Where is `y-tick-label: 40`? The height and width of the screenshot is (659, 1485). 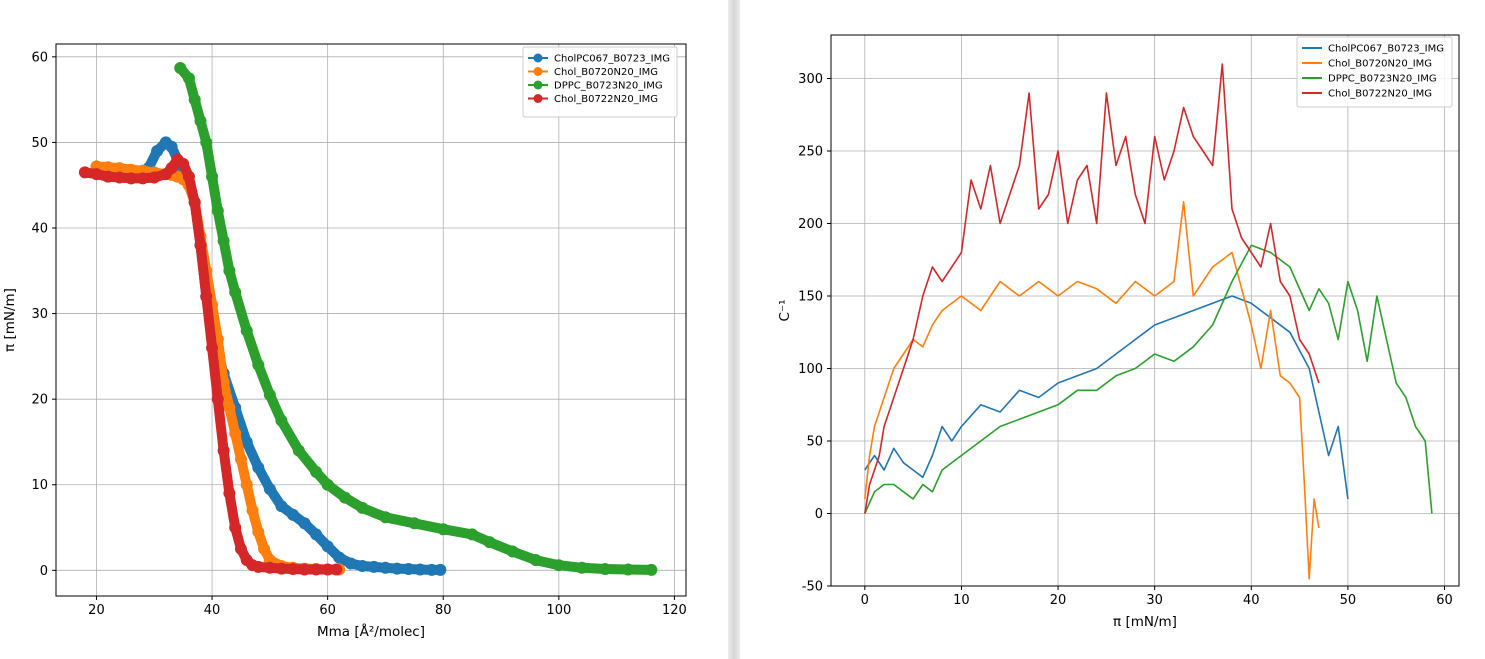
y-tick-label: 40 is located at coordinates (39, 229).